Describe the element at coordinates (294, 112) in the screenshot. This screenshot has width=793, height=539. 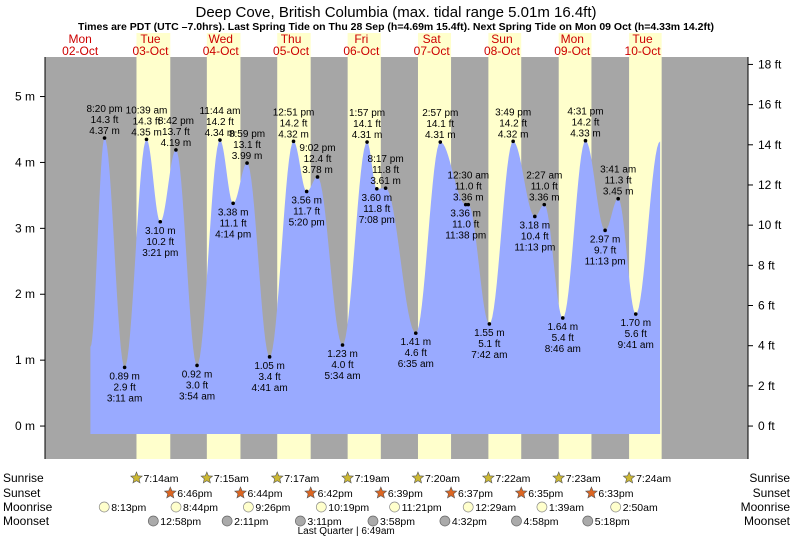
I see `tide-label: 12:51 pm` at that location.